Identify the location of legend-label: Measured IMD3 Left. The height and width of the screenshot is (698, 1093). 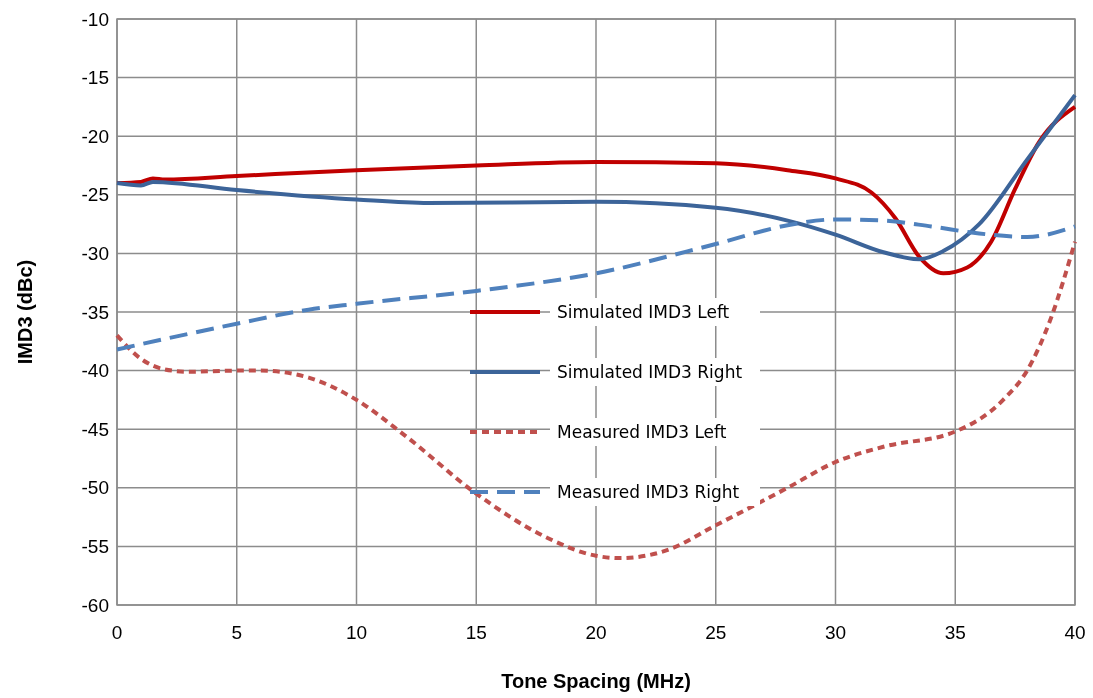
(642, 431).